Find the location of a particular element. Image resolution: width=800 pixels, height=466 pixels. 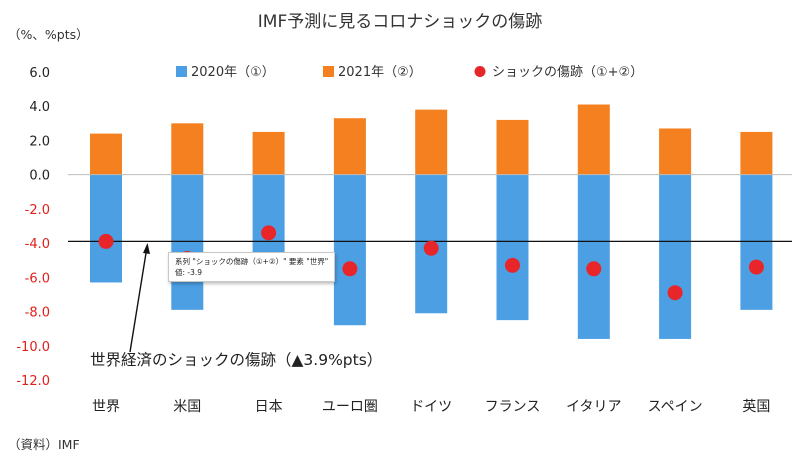

legend-label-scar: ショックの傷跡（①+②） is located at coordinates (567, 72).